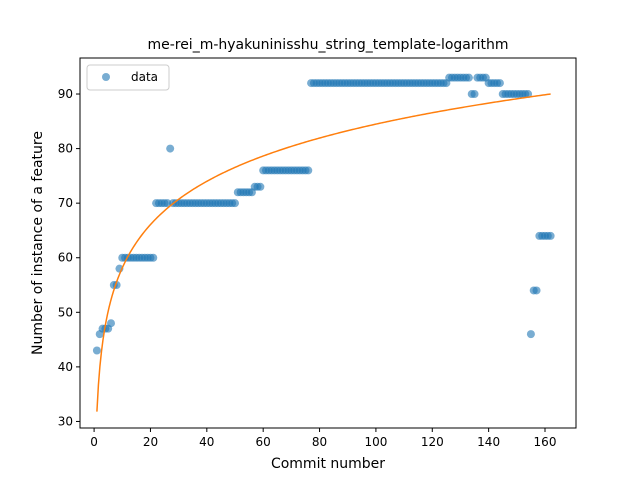 Image resolution: width=640 pixels, height=480 pixels. What do you see at coordinates (38, 243) in the screenshot?
I see `y-axis-label: Number of instance of a feature` at bounding box center [38, 243].